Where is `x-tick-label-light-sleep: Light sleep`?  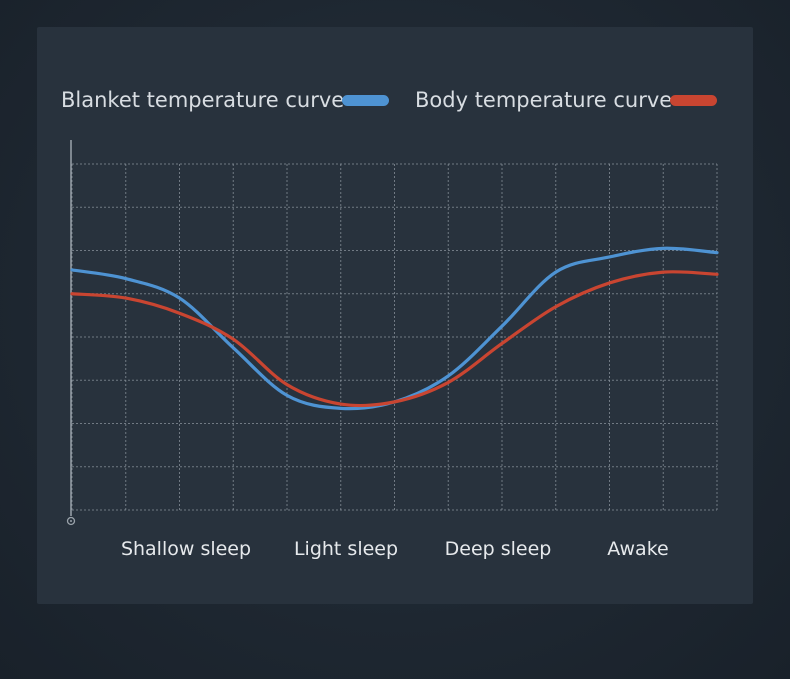
x-tick-label-light-sleep: Light sleep is located at coordinates (346, 549).